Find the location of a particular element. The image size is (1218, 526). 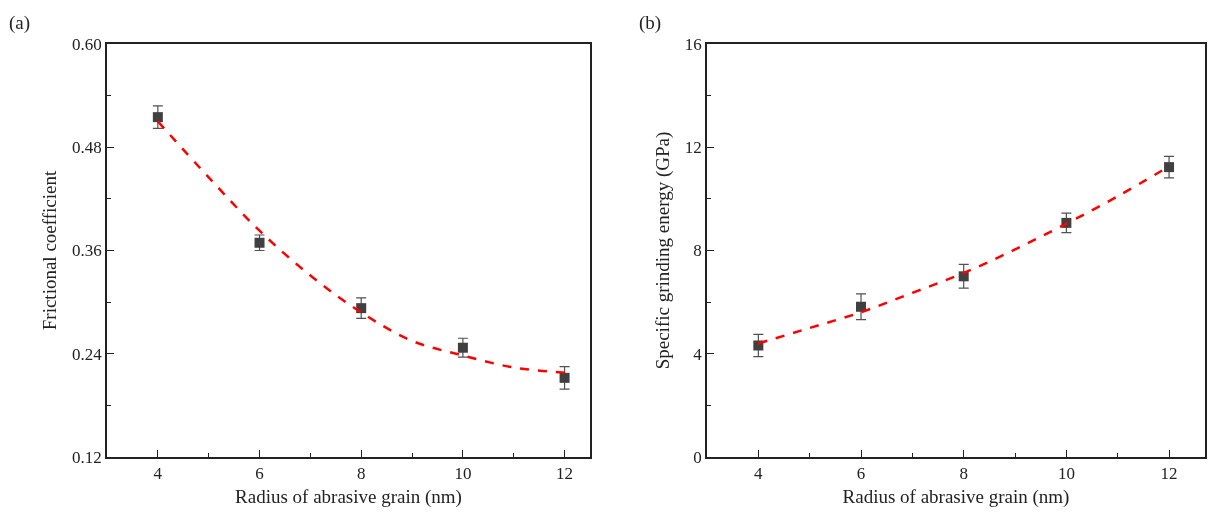

chart-title: (b) is located at coordinates (650, 23).